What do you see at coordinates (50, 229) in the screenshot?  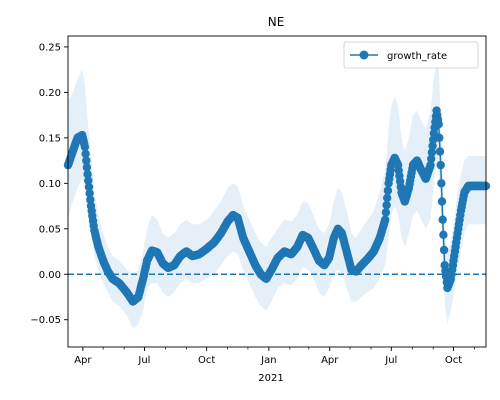 I see `y-tick-label: 0.05` at bounding box center [50, 229].